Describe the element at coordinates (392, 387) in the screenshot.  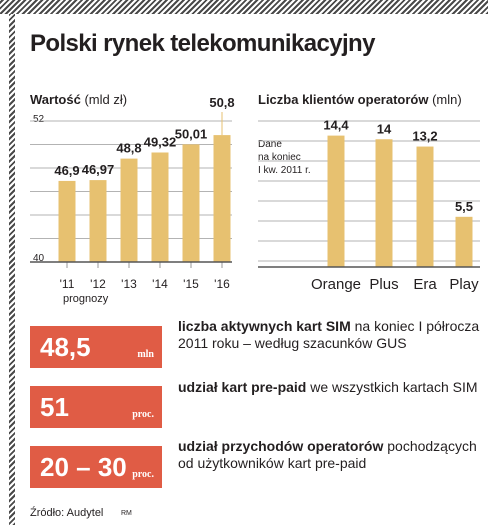
I see `stat-rest-prepaid-share: we wszystkich kartach SIM` at that location.